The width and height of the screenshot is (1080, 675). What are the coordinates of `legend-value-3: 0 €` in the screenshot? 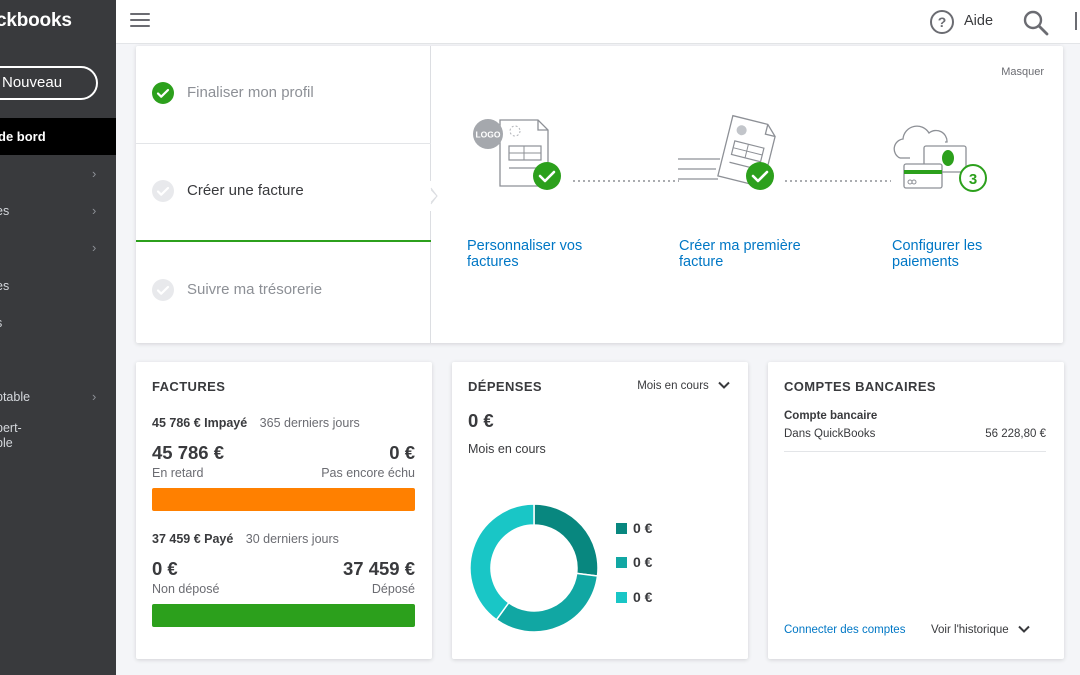 It's located at (643, 597).